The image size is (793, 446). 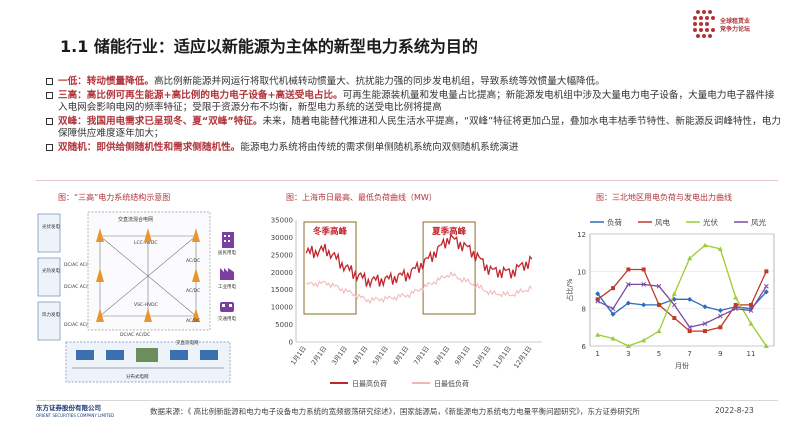 I want to click on bullet-text: 能源电力系统将由传统的需求侧单侧随机系统向双侧随机系统演进, so click(x=379, y=147).